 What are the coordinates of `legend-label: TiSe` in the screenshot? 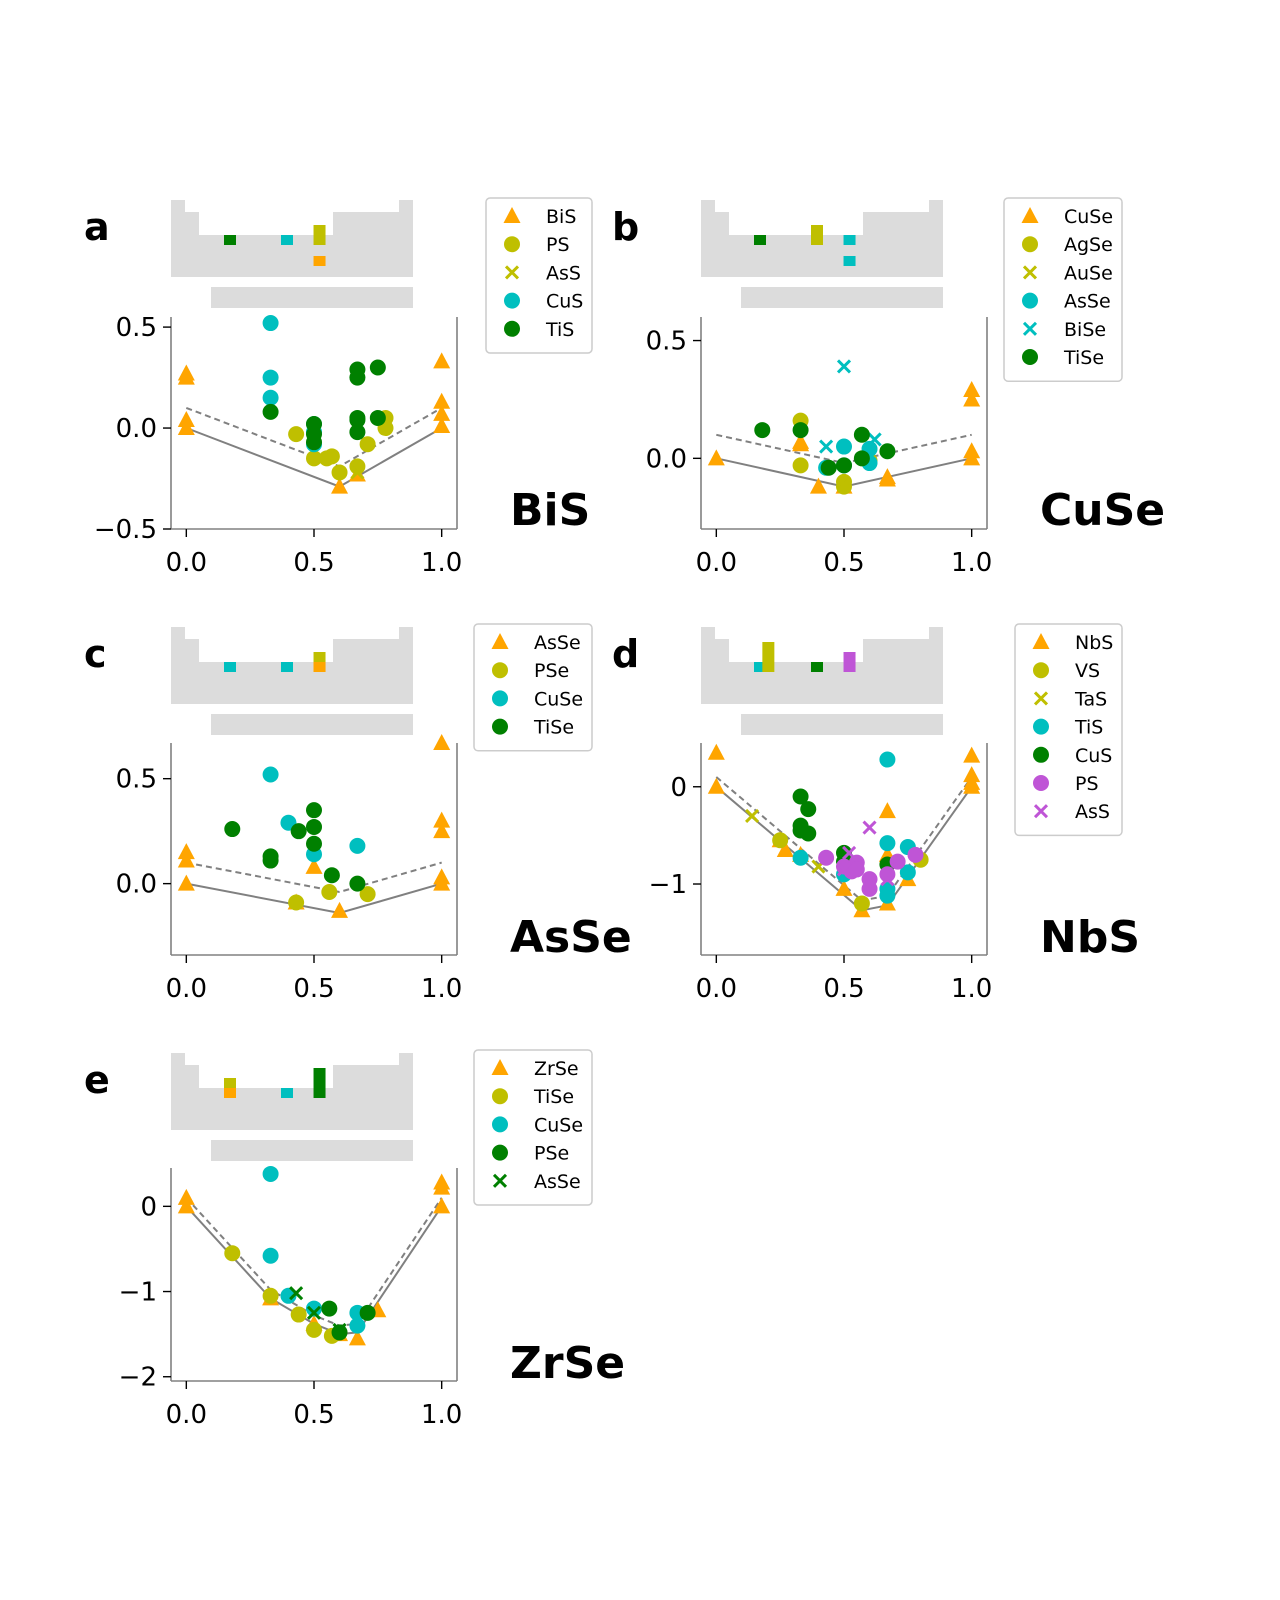 It's located at (553, 1097).